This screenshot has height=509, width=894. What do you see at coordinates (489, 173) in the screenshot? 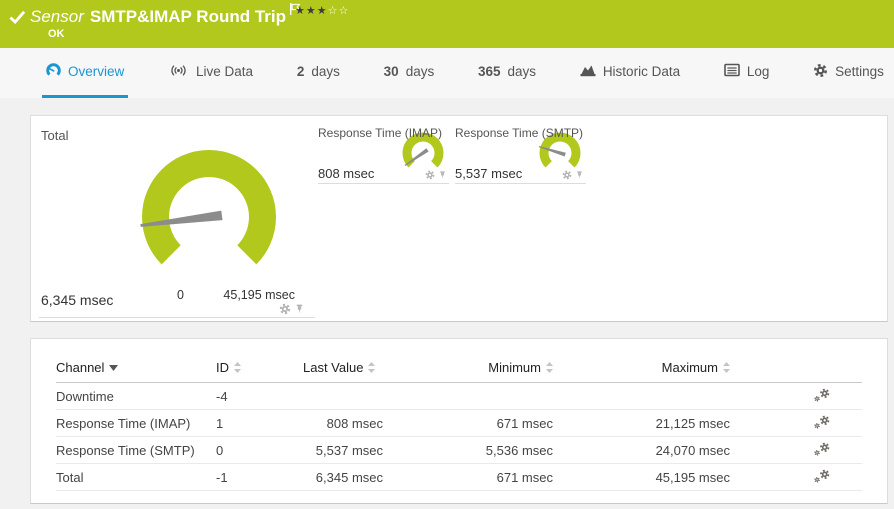
I see `gauge-value: 5,537 msec` at bounding box center [489, 173].